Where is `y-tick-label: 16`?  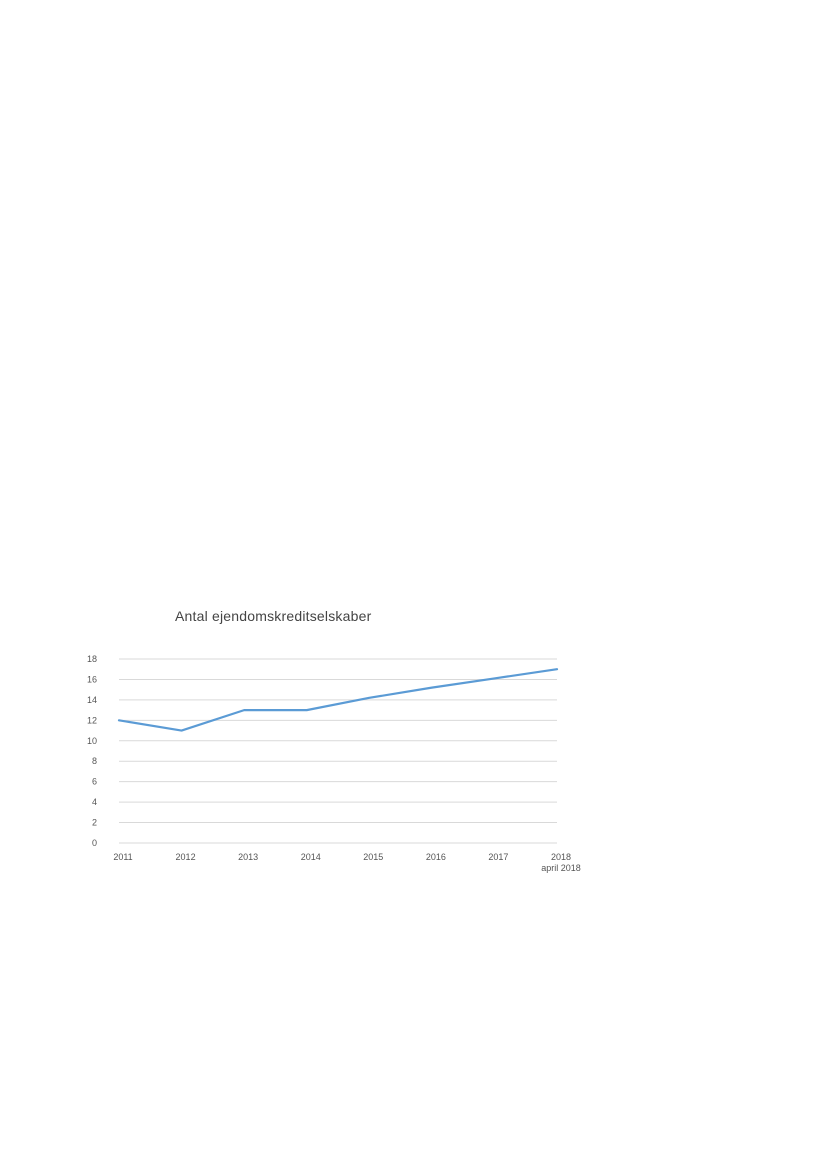 y-tick-label: 16 is located at coordinates (92, 679).